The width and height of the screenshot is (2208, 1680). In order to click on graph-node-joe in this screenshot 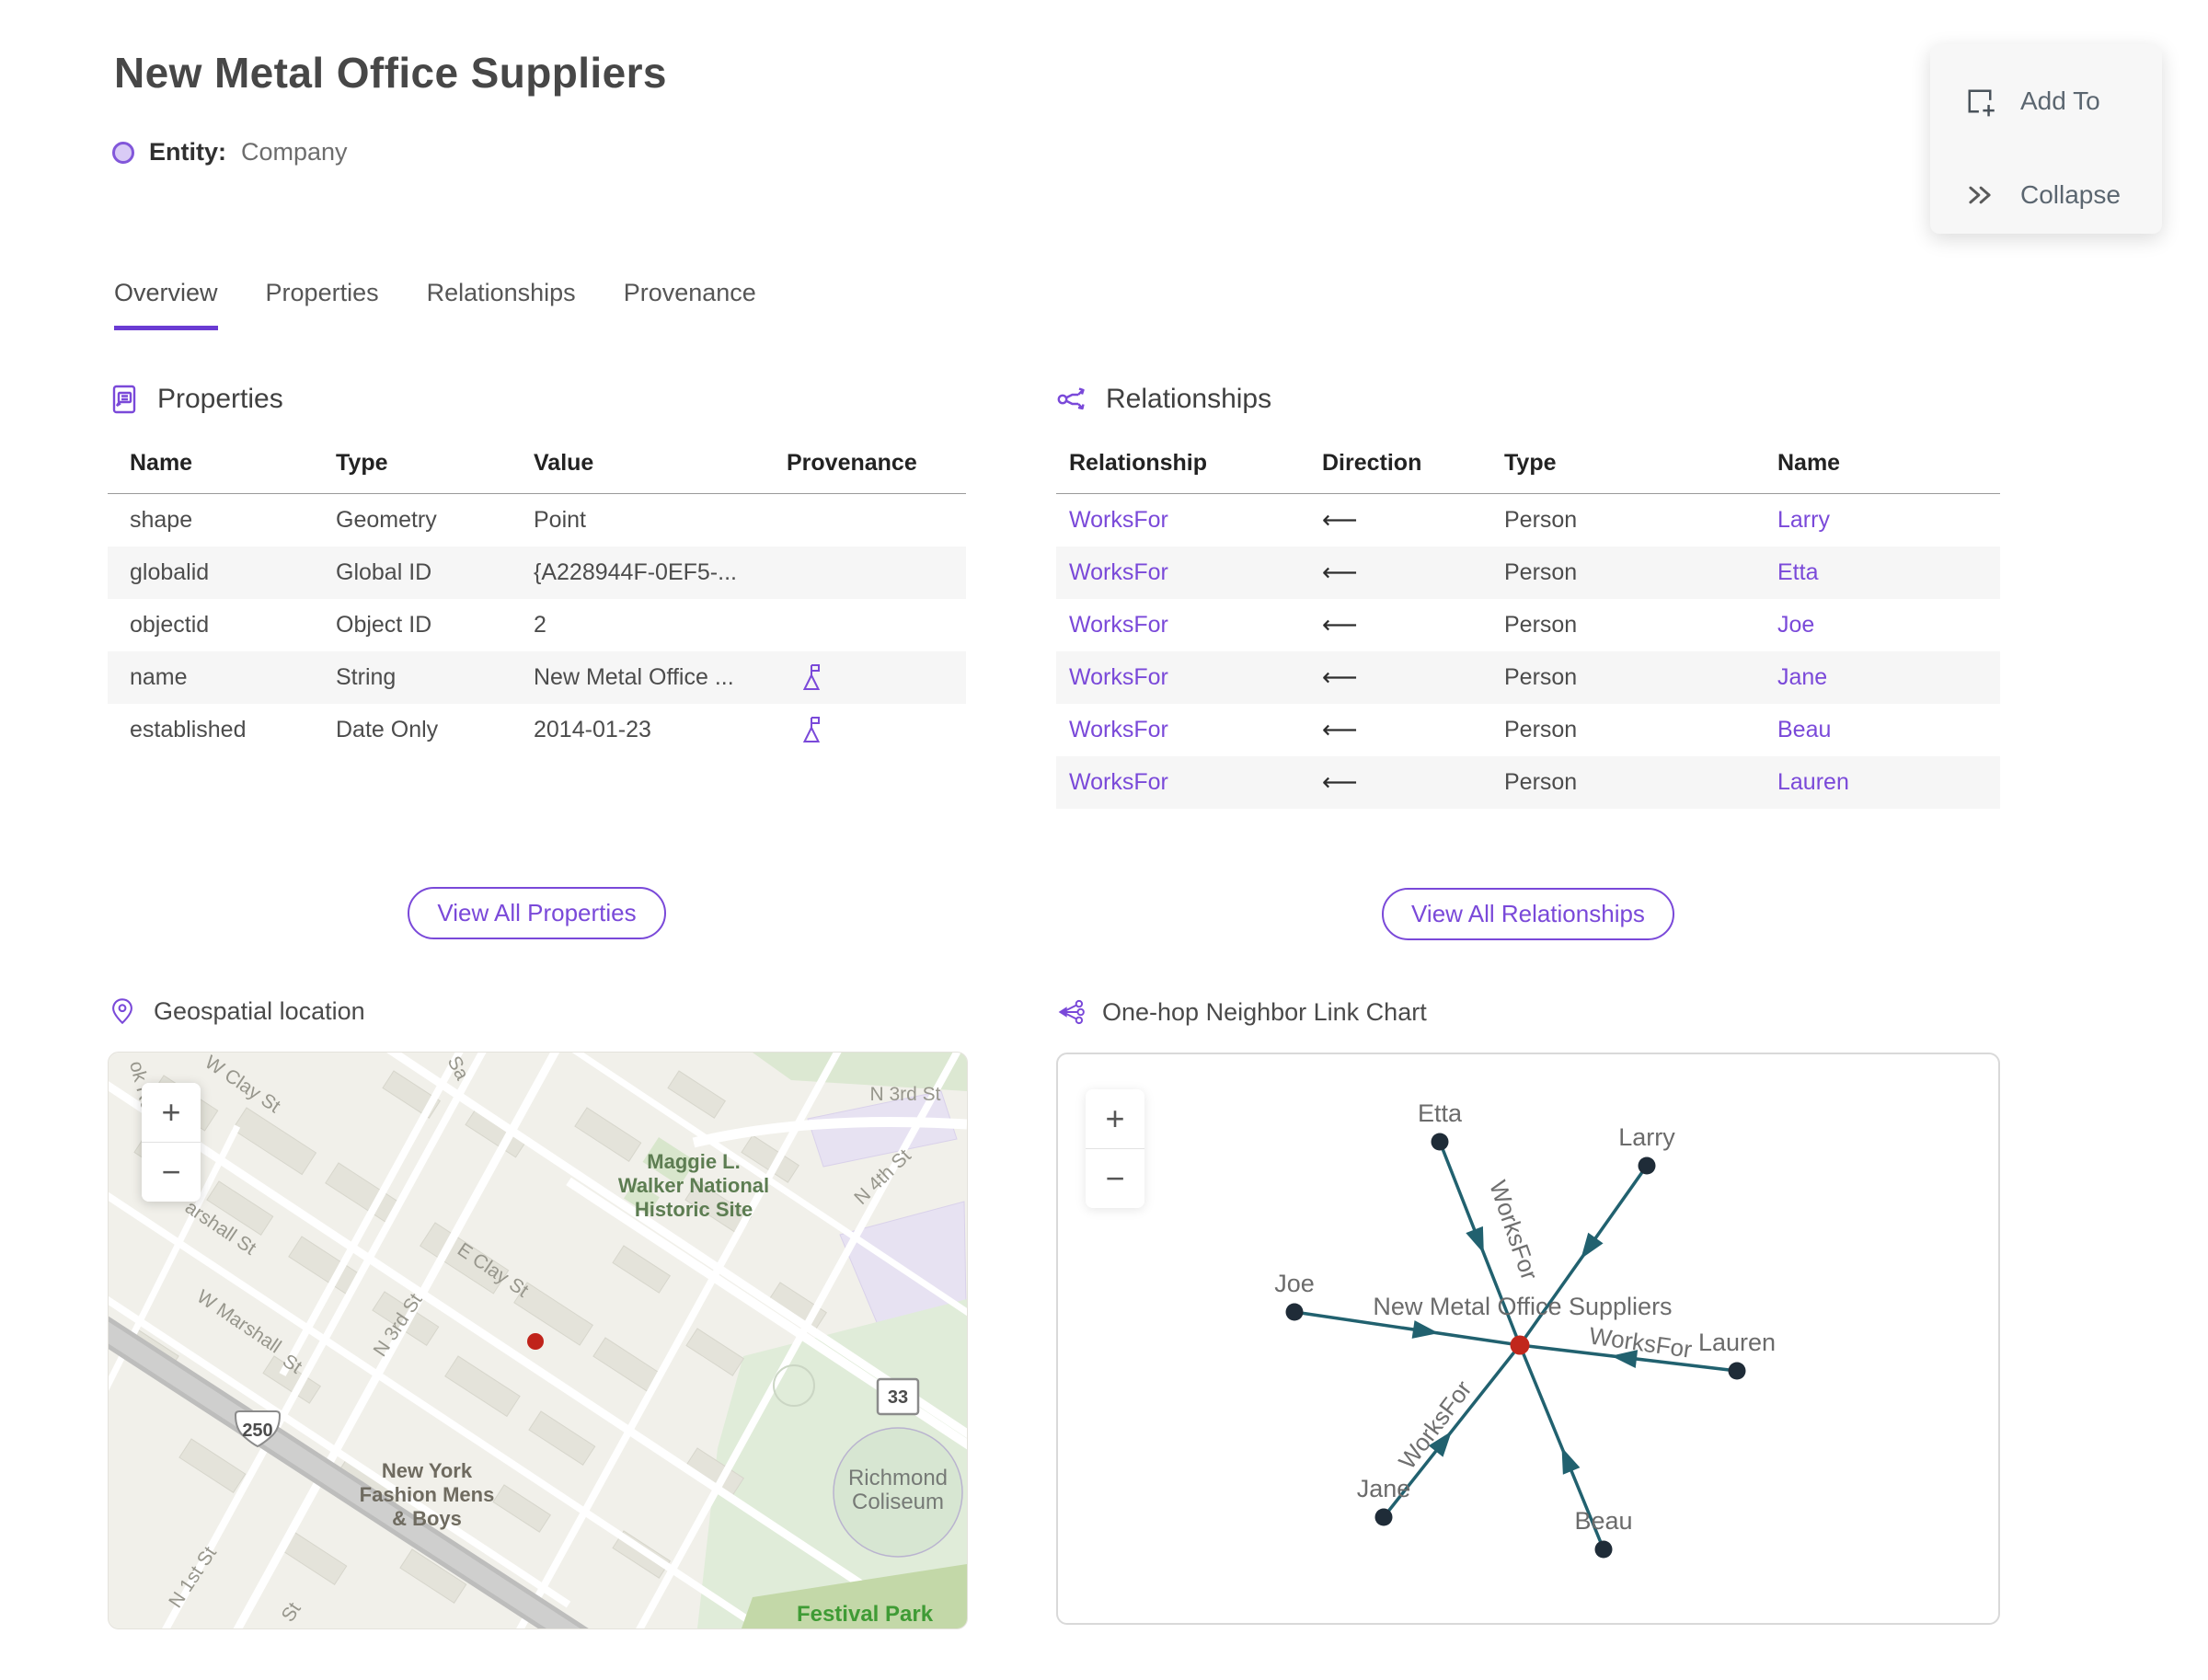, I will do `click(1294, 1312)`.